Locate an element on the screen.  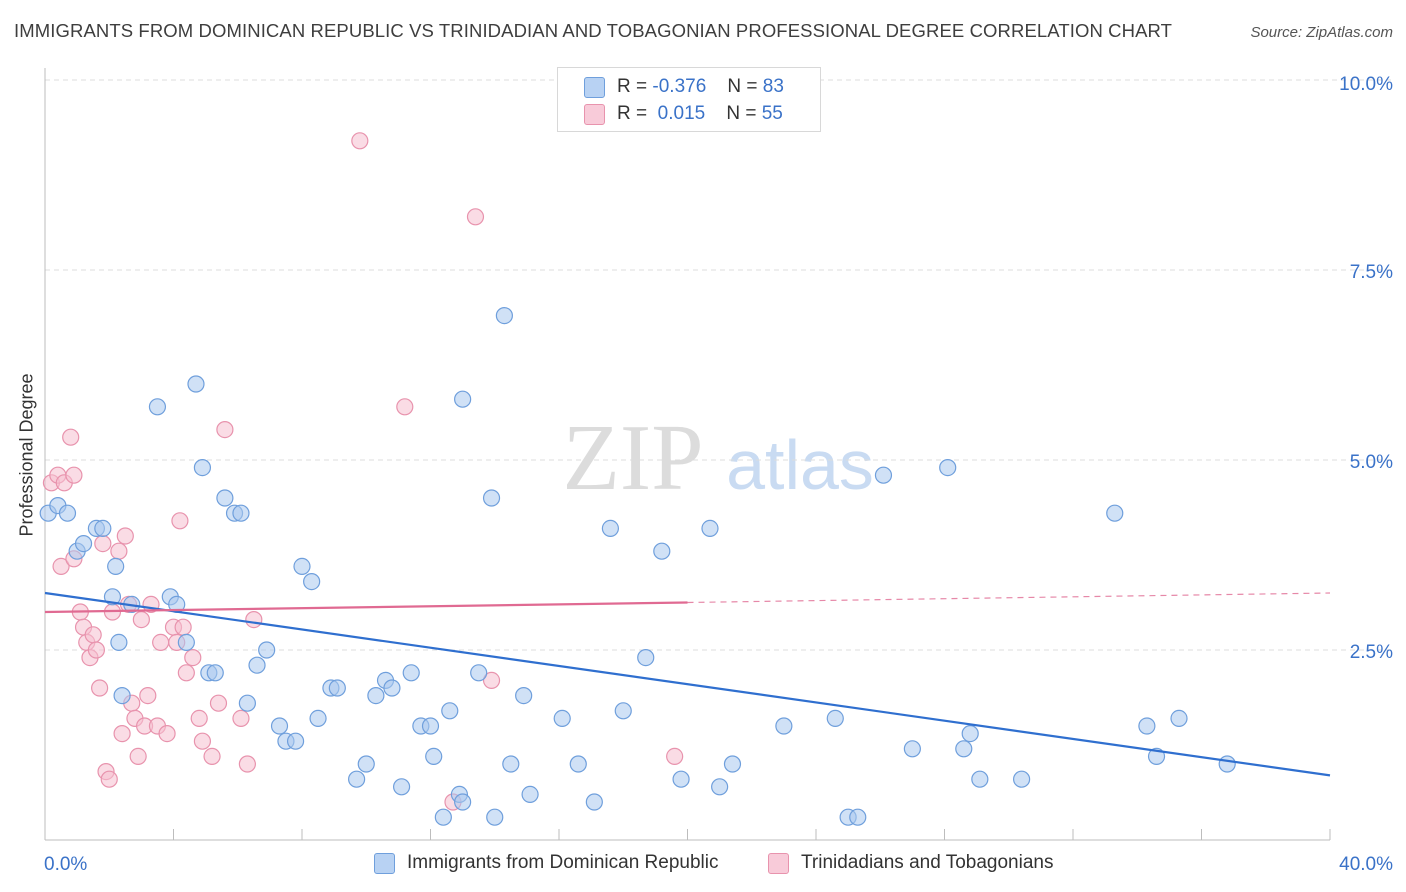
x-tick-label: 0.0% is located at coordinates (65, 864).